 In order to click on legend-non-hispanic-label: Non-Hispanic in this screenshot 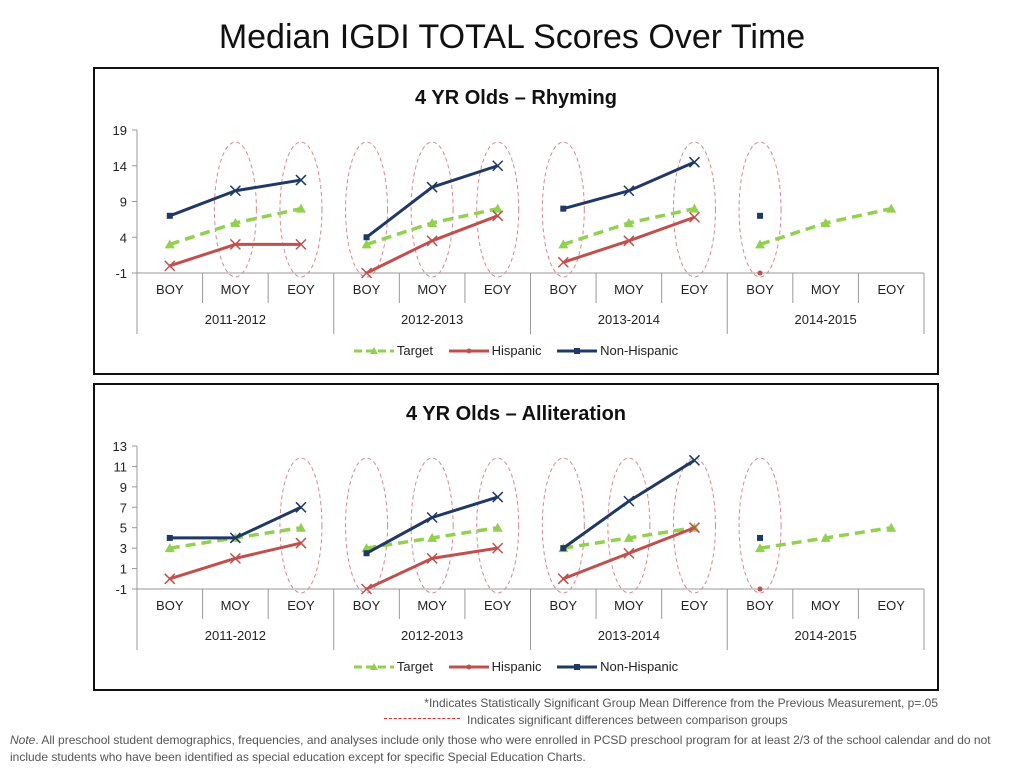, I will do `click(639, 666)`.